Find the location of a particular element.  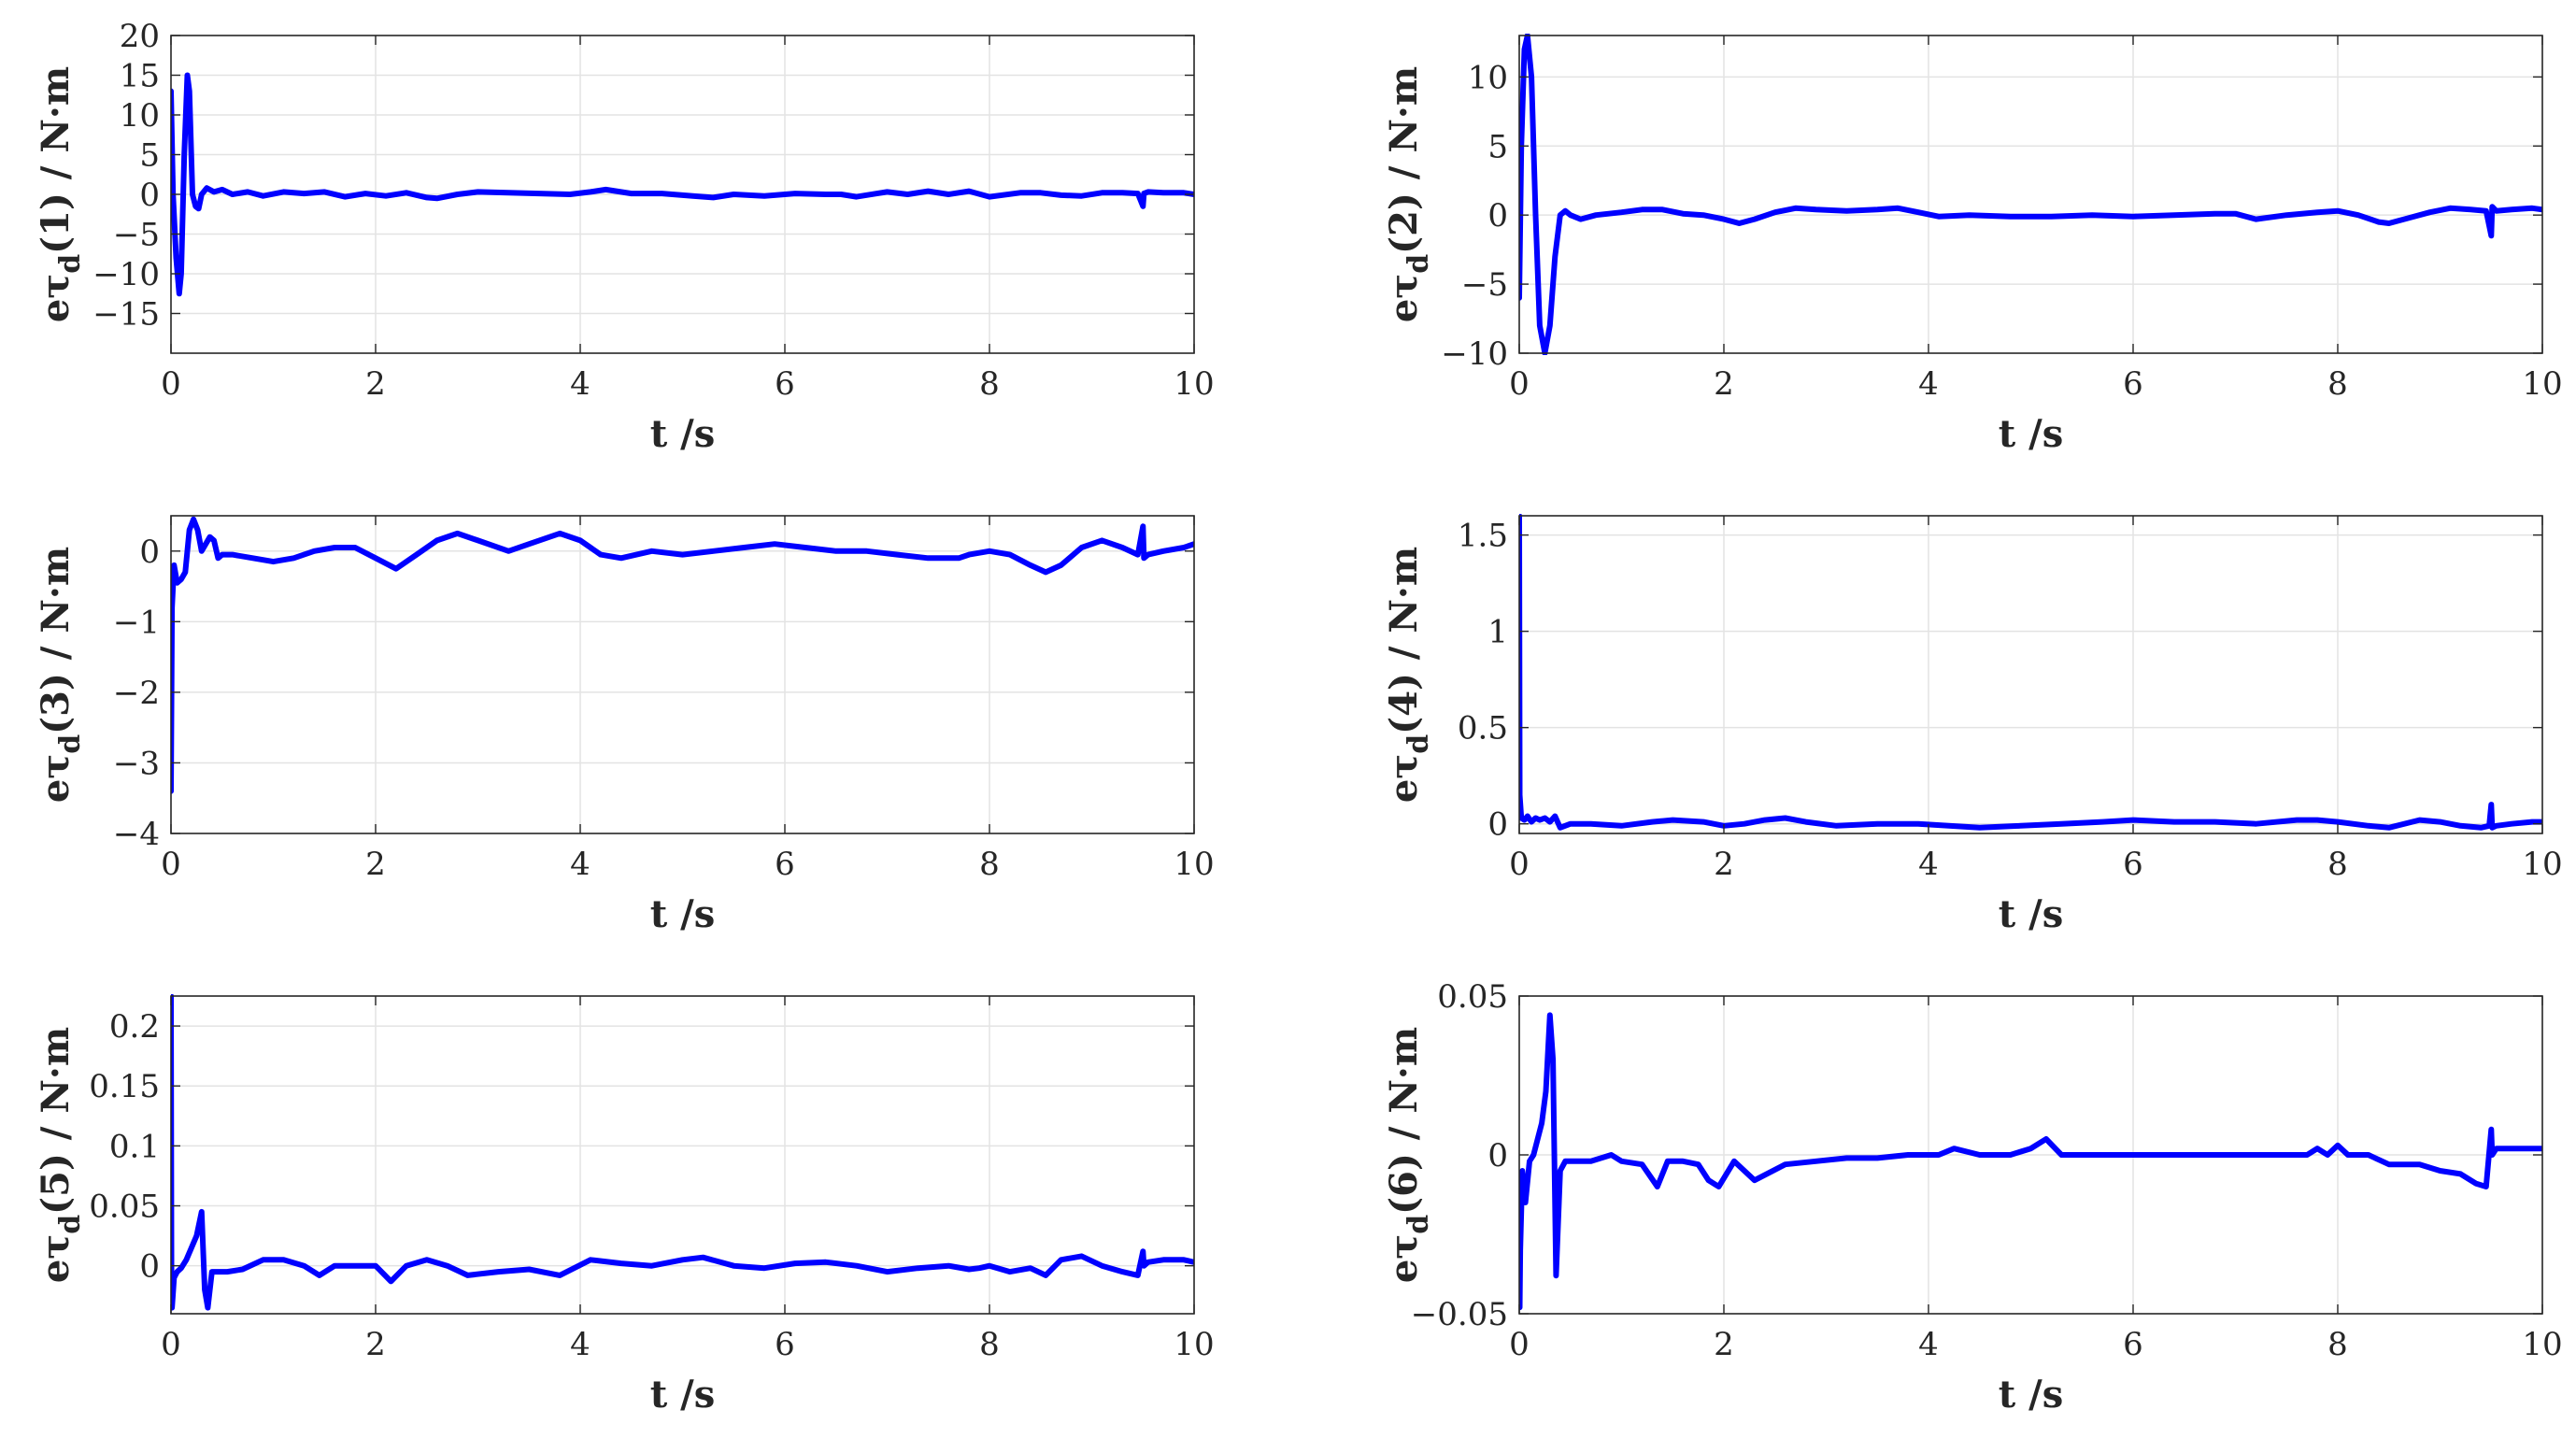

y-axis-label: eτd(3) / N·m is located at coordinates (60, 675).